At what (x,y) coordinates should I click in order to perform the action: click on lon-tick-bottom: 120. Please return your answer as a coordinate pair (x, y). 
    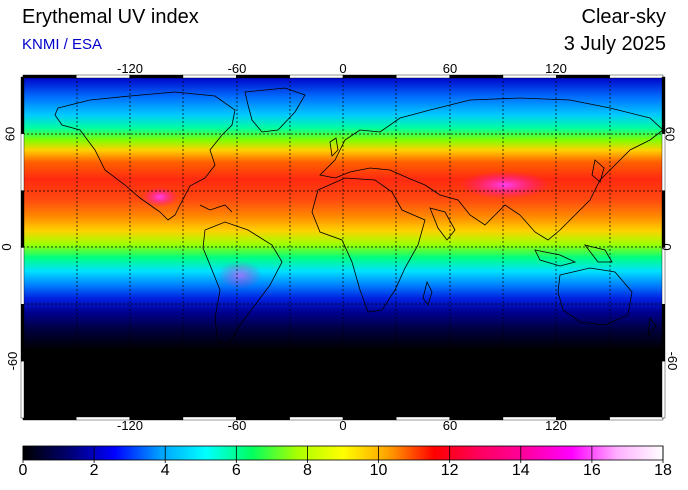
    Looking at the image, I should click on (556, 425).